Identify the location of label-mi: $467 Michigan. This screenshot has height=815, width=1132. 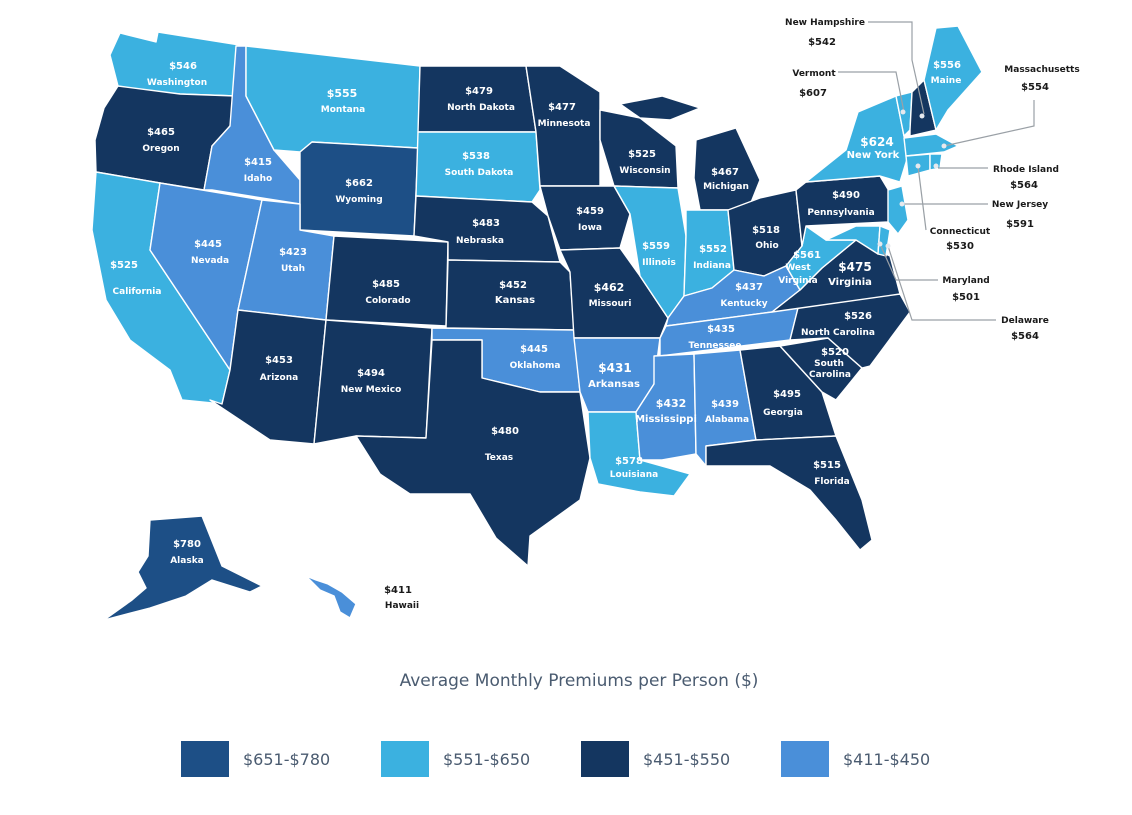
(726, 179).